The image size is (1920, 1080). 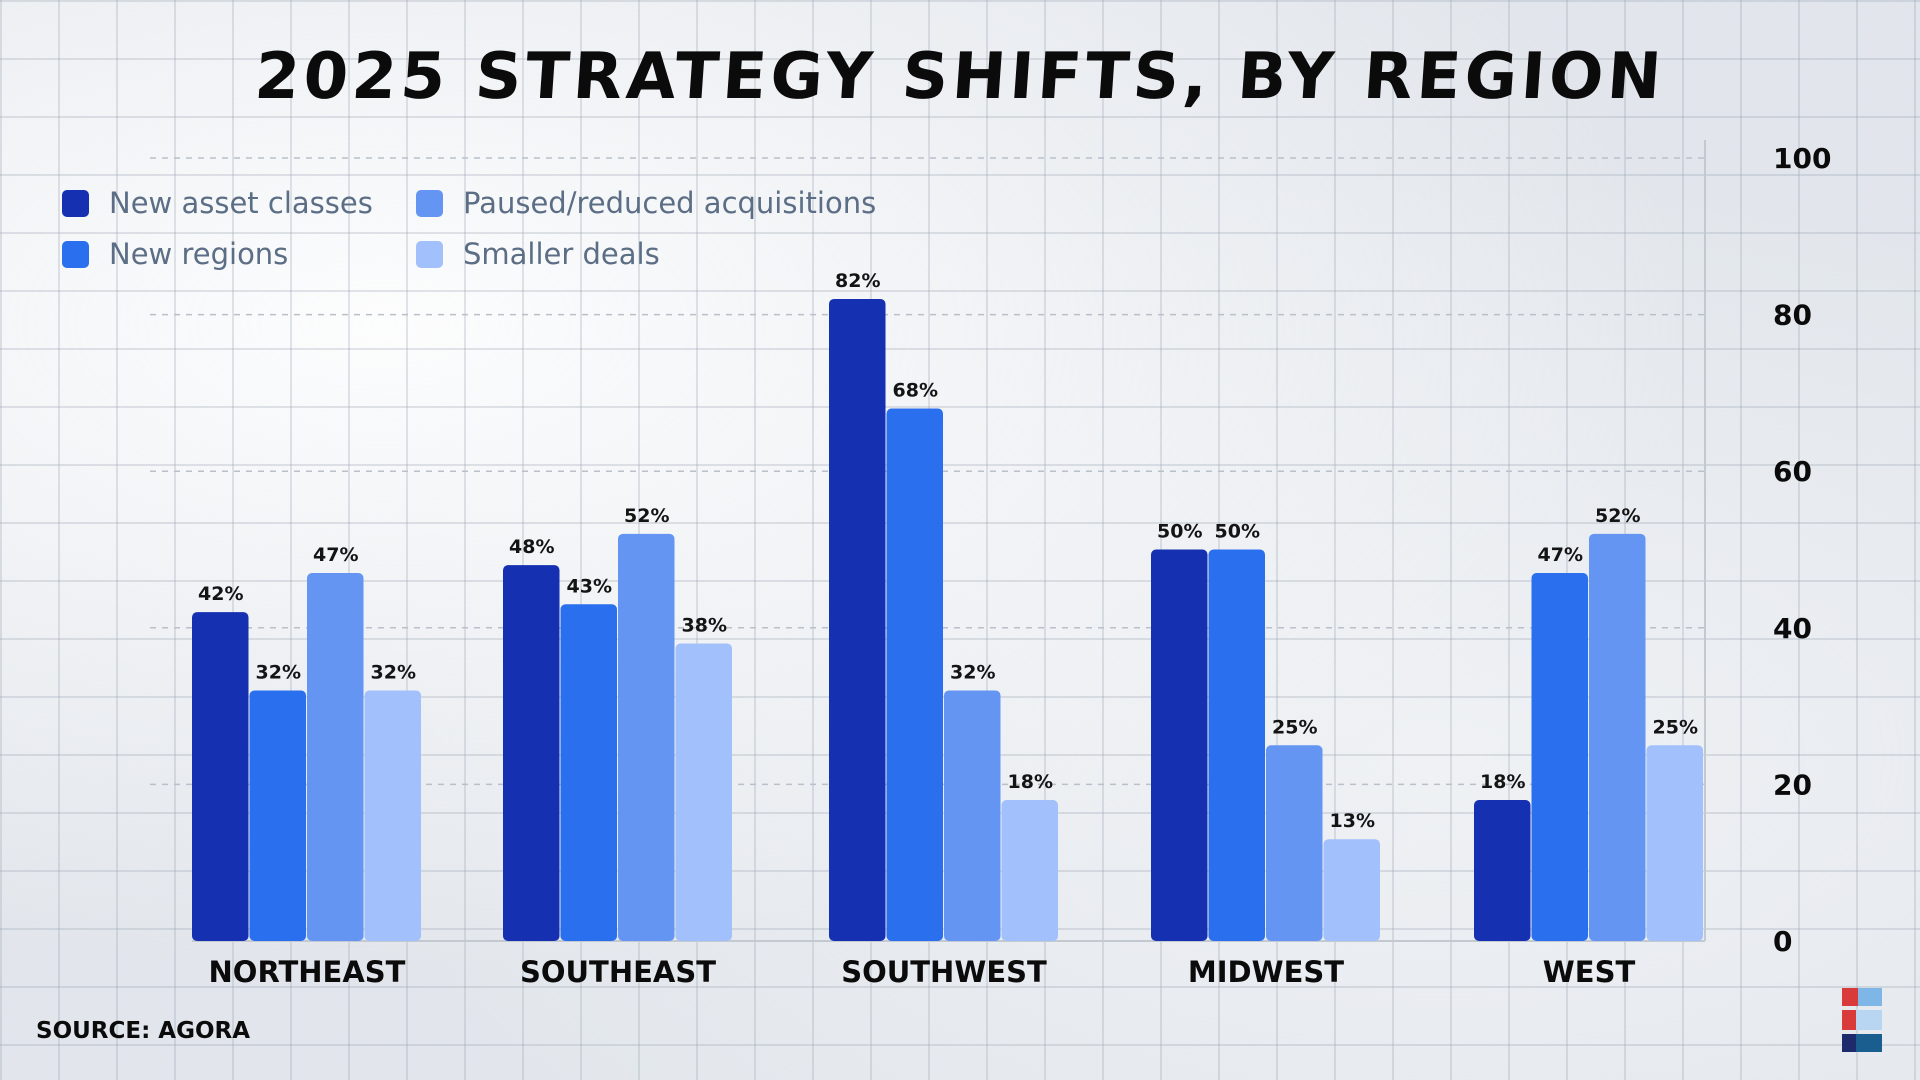 What do you see at coordinates (1352, 821) in the screenshot?
I see `data-label: 13%` at bounding box center [1352, 821].